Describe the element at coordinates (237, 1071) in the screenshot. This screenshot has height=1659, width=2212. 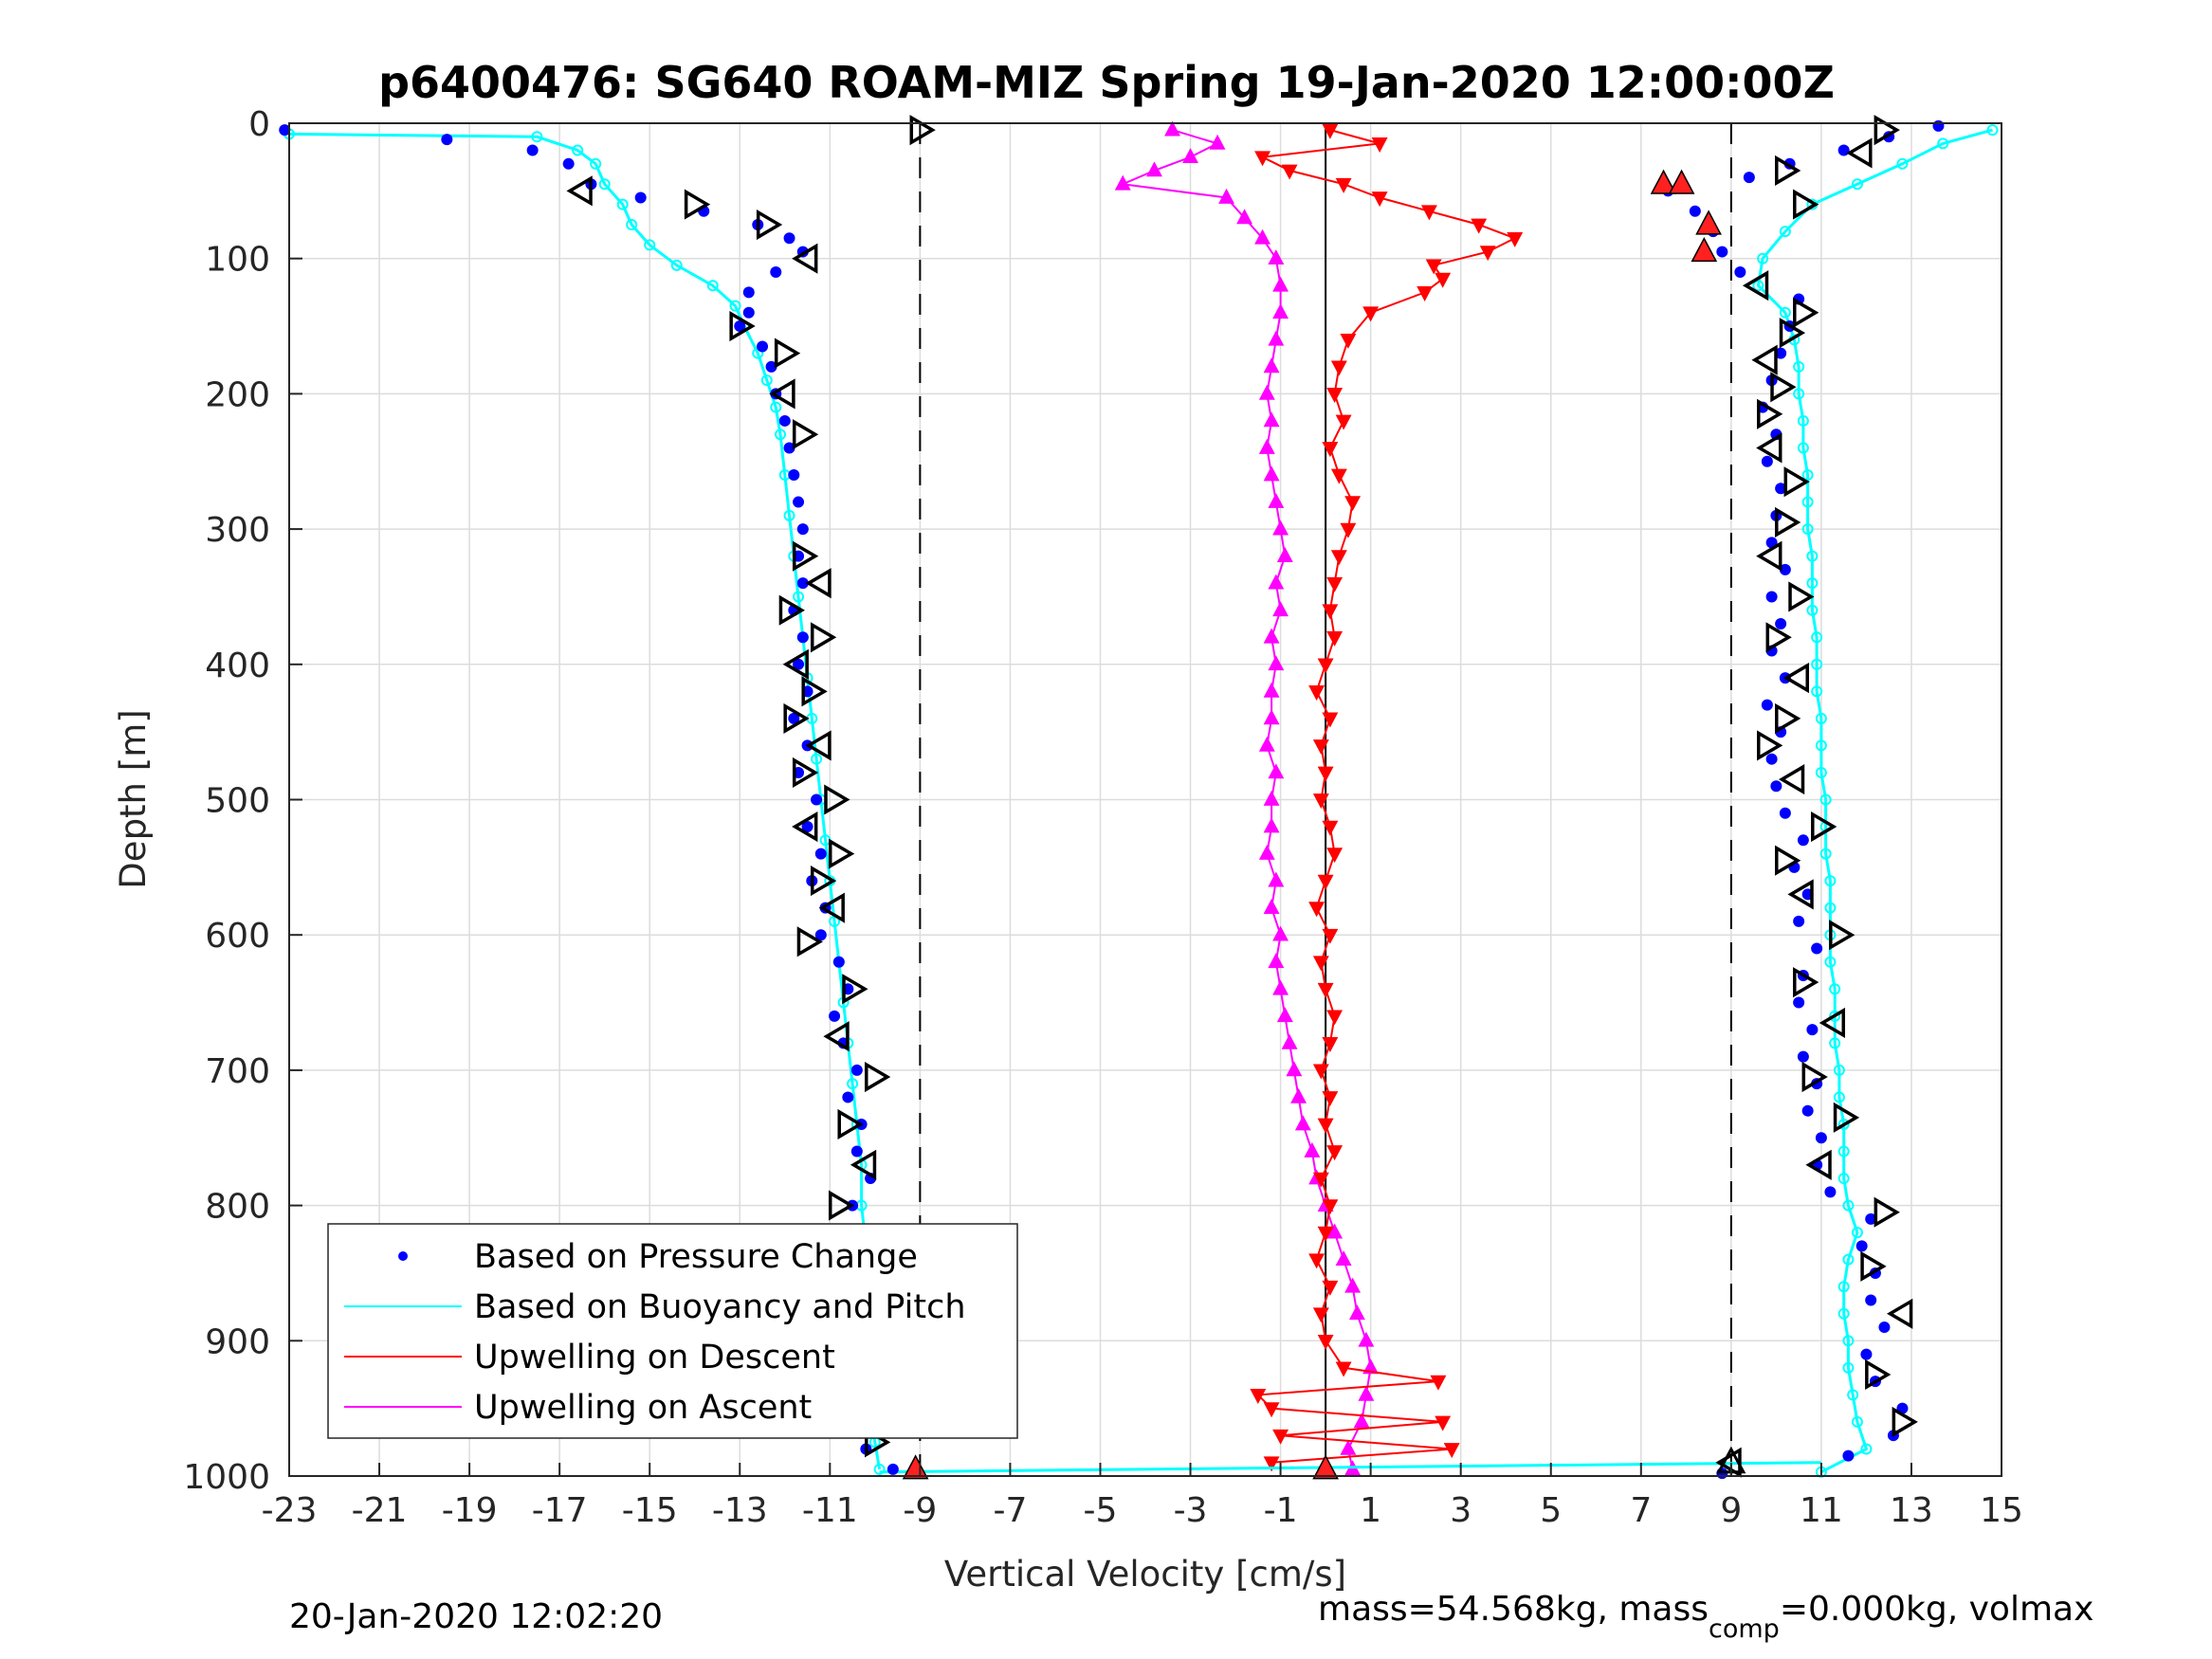
I see `y-tick-label: 700` at that location.